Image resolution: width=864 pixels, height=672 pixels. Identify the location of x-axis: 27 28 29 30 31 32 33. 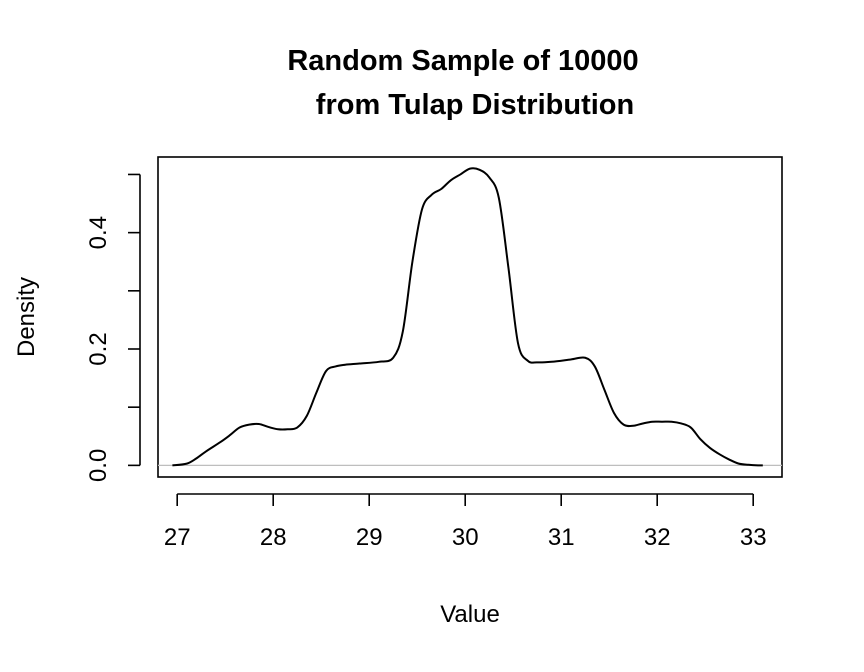
(465, 522).